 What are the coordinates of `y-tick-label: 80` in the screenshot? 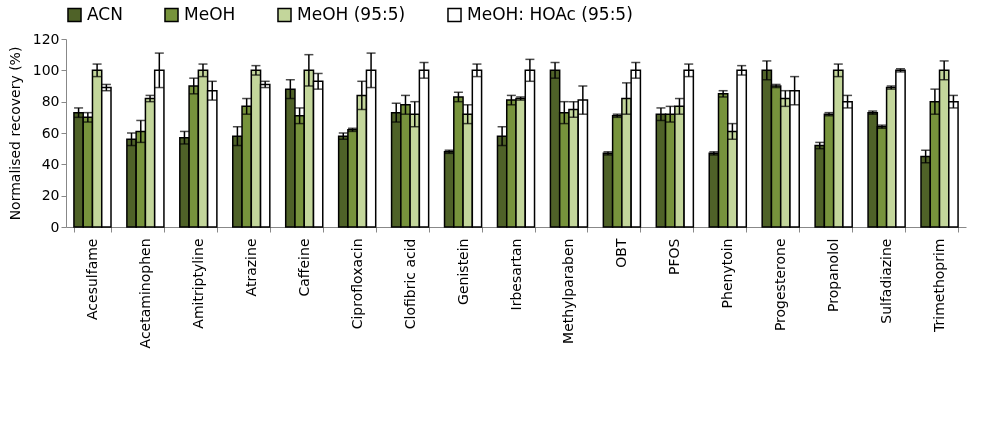 It's located at (50, 101).